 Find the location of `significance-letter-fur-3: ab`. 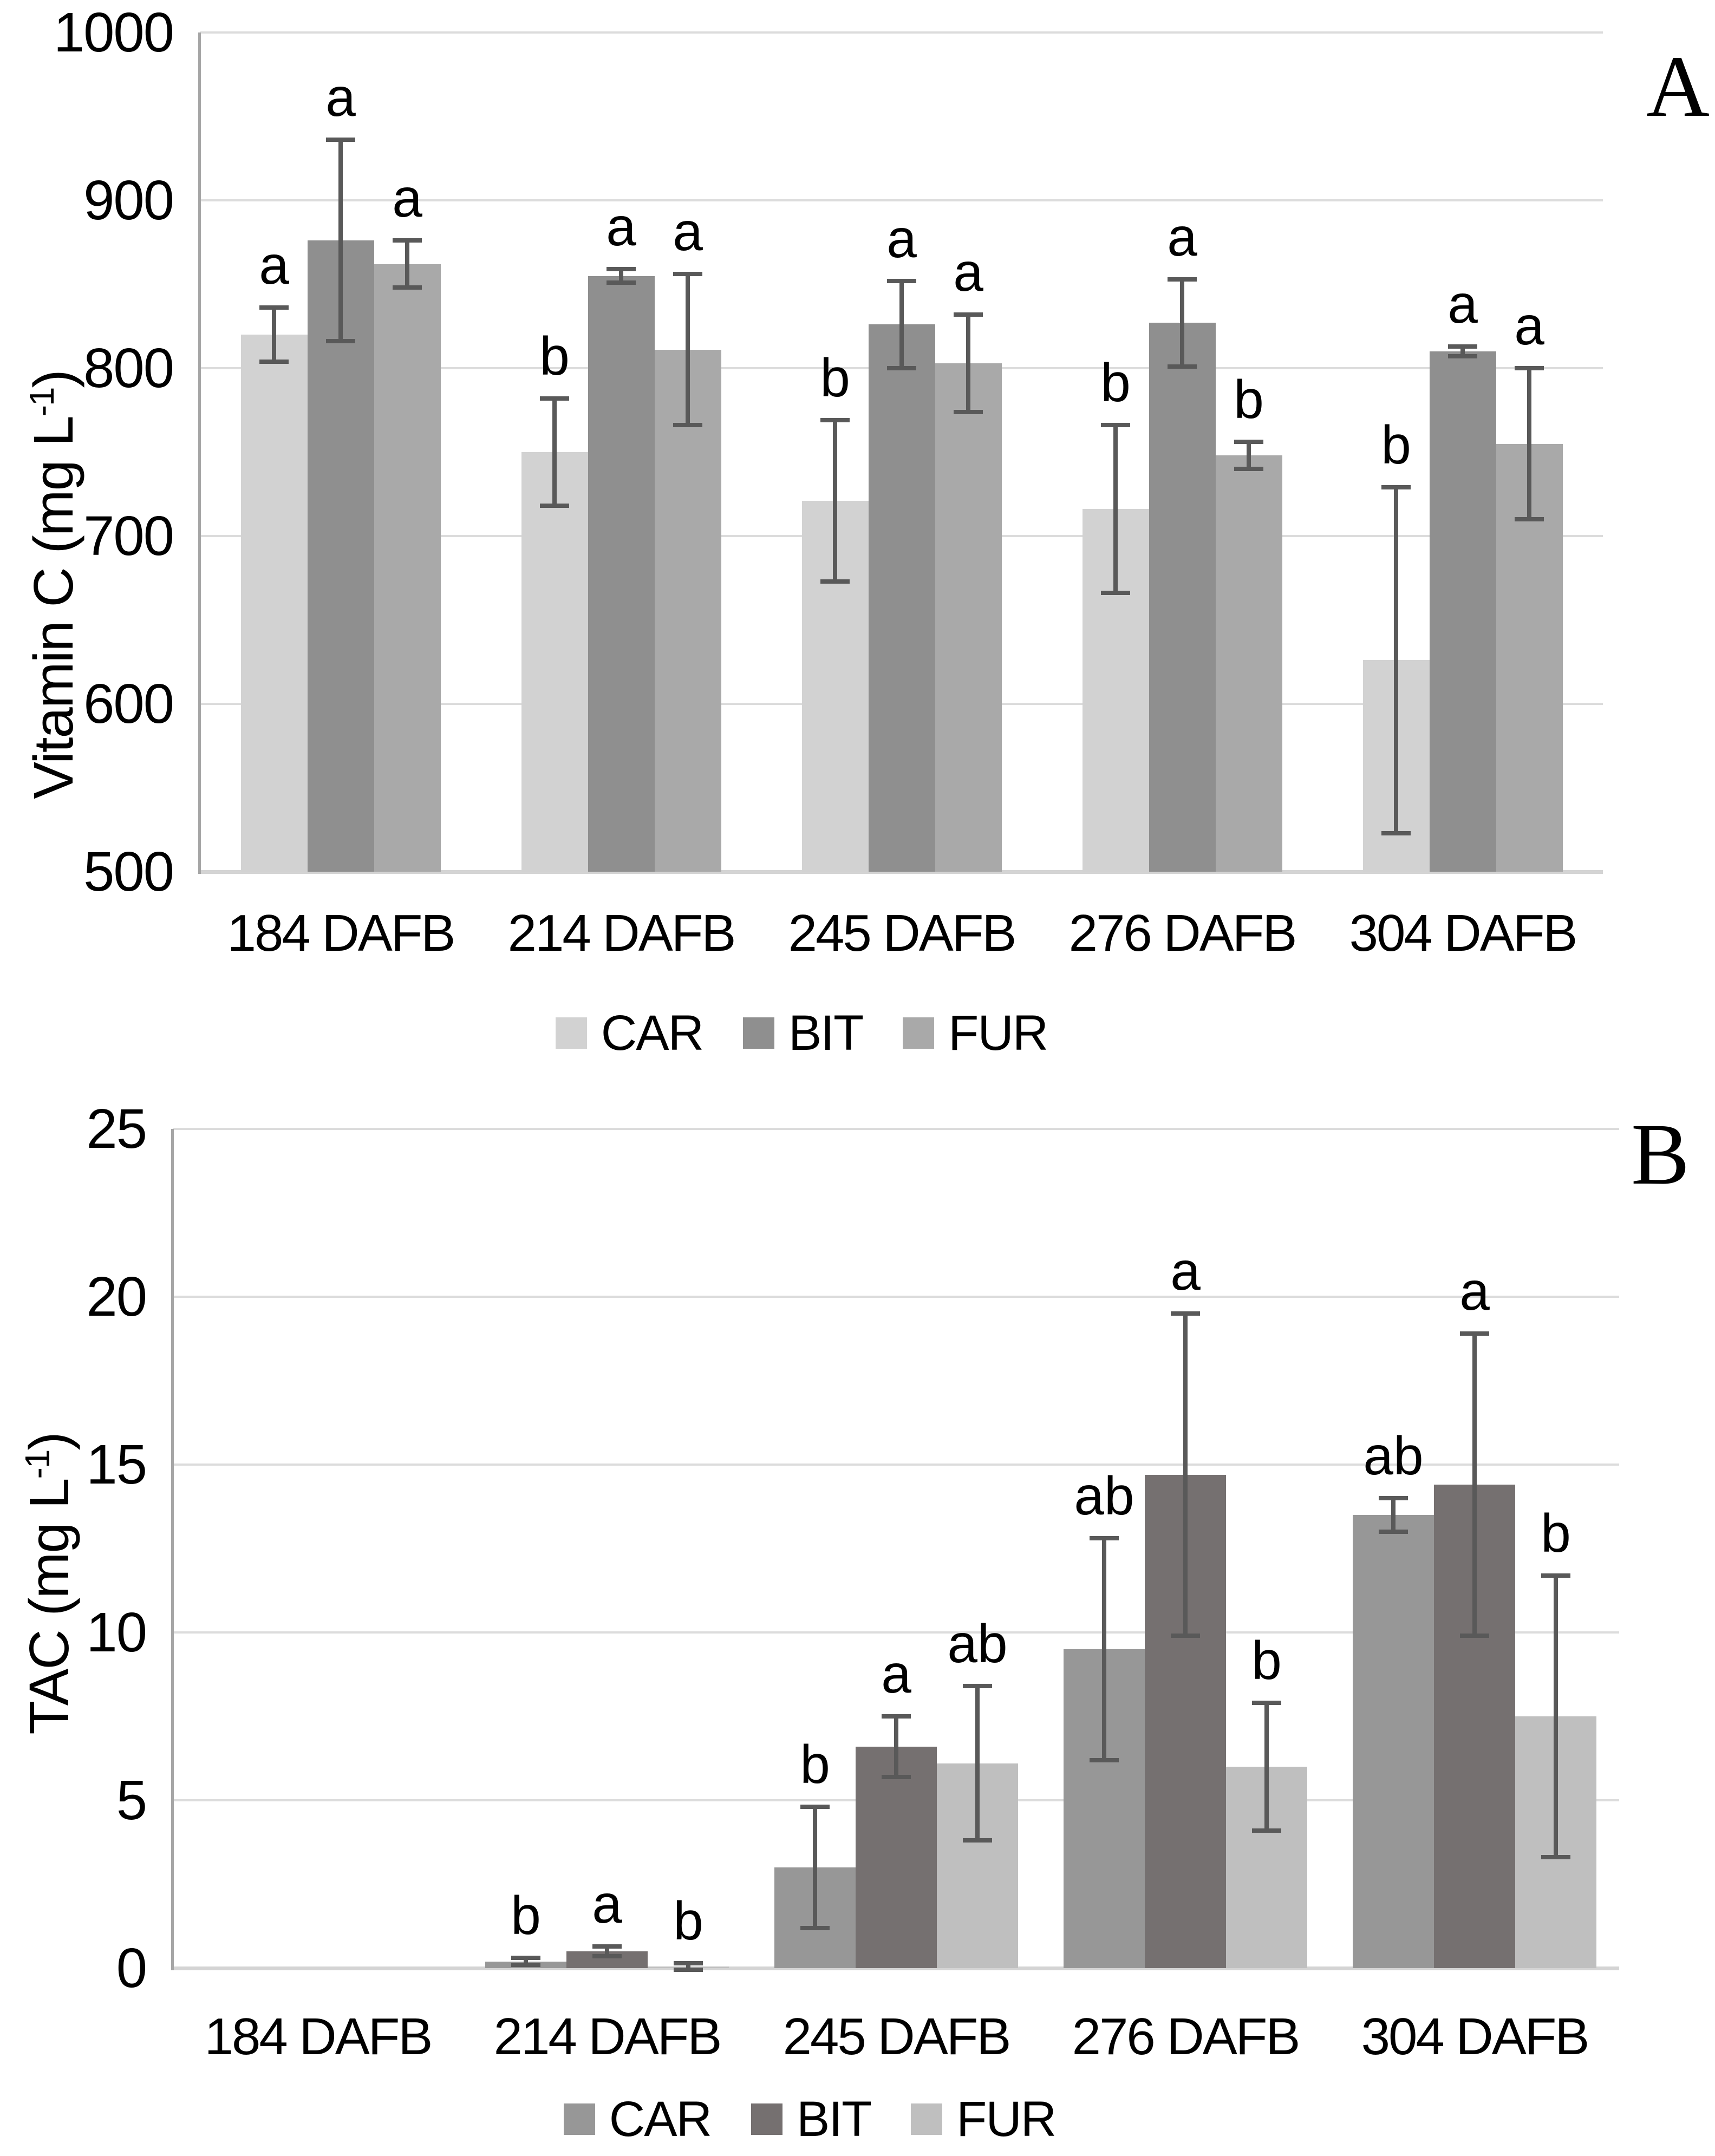

significance-letter-fur-3: ab is located at coordinates (977, 1644).